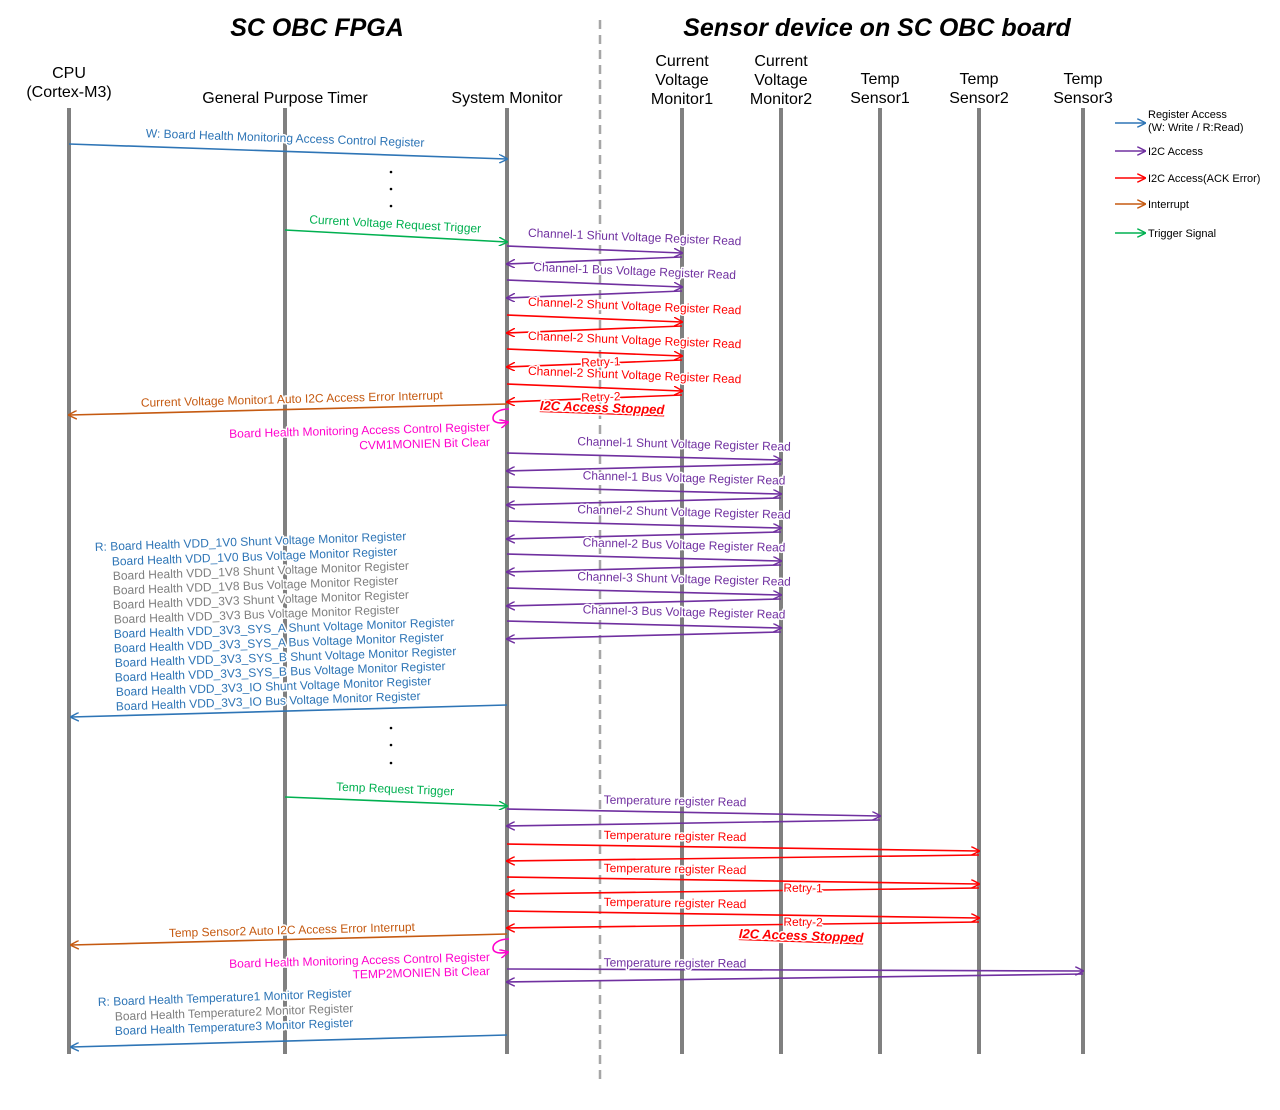 The width and height of the screenshot is (1280, 1110). Describe the element at coordinates (681, 80) in the screenshot. I see `participant-cvm1-label: Voltage` at that location.